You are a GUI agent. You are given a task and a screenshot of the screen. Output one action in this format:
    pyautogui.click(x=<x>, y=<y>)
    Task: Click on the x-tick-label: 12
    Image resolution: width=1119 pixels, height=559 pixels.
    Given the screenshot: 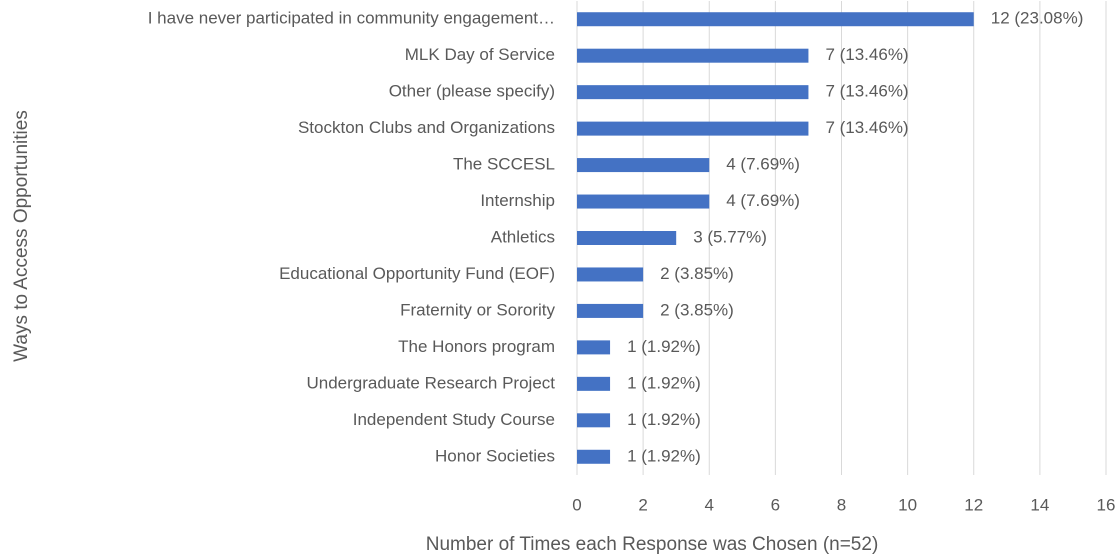 What is the action you would take?
    pyautogui.click(x=973, y=504)
    